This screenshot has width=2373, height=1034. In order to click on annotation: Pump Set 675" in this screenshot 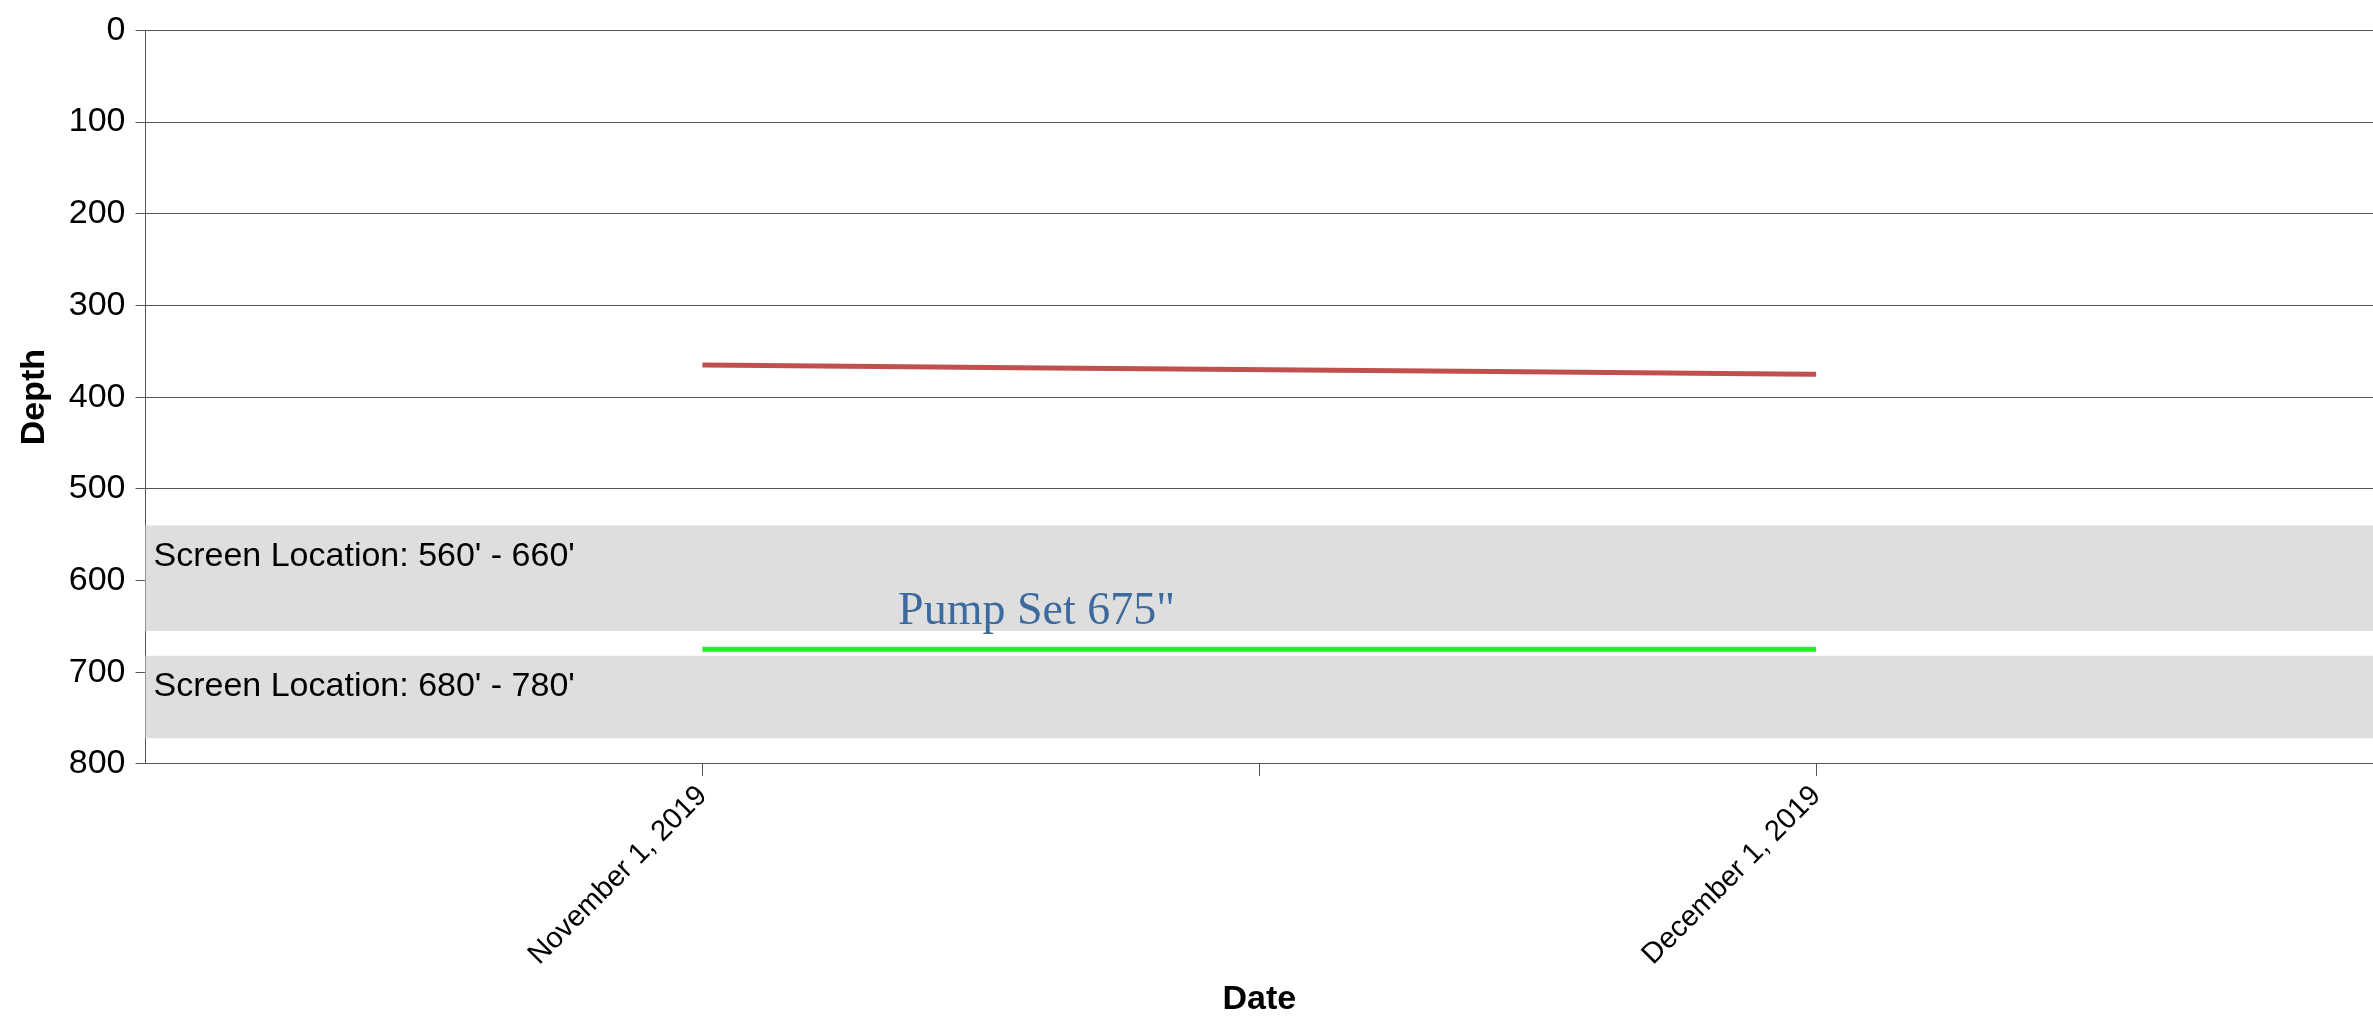, I will do `click(1036, 609)`.